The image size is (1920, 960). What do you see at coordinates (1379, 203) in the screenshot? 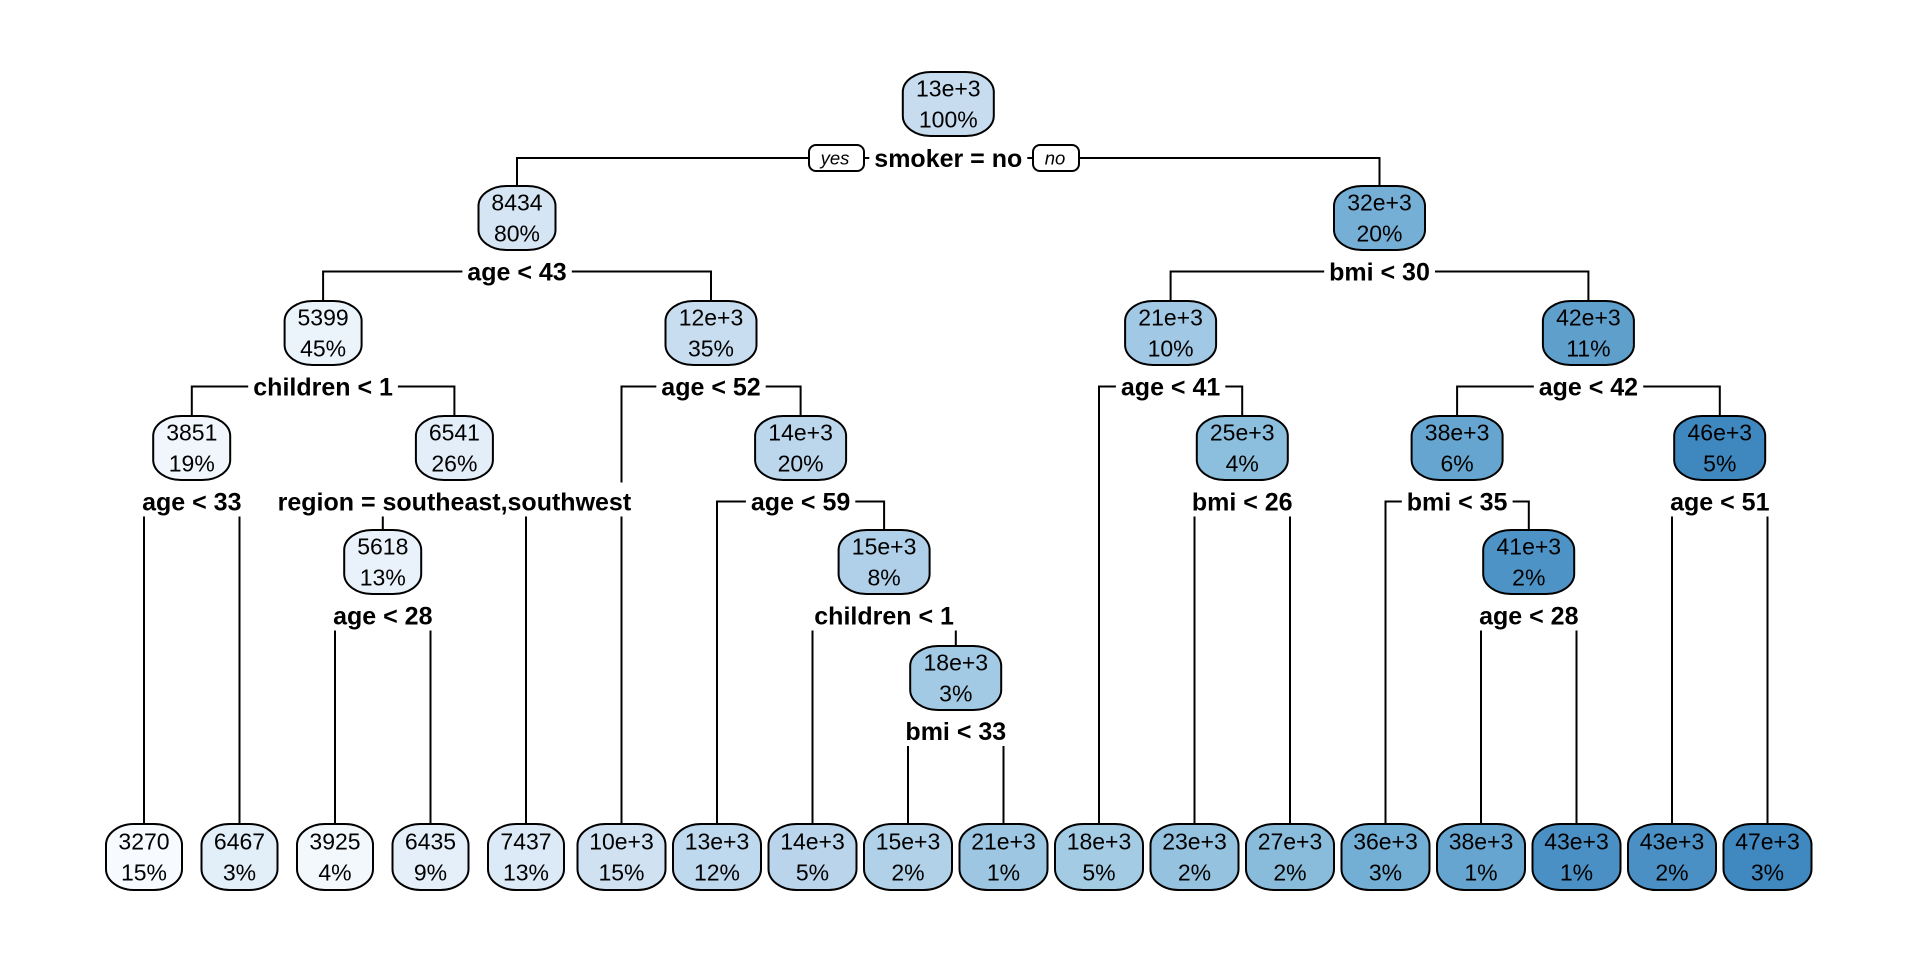
I see `svg-text: 32e+3` at bounding box center [1379, 203].